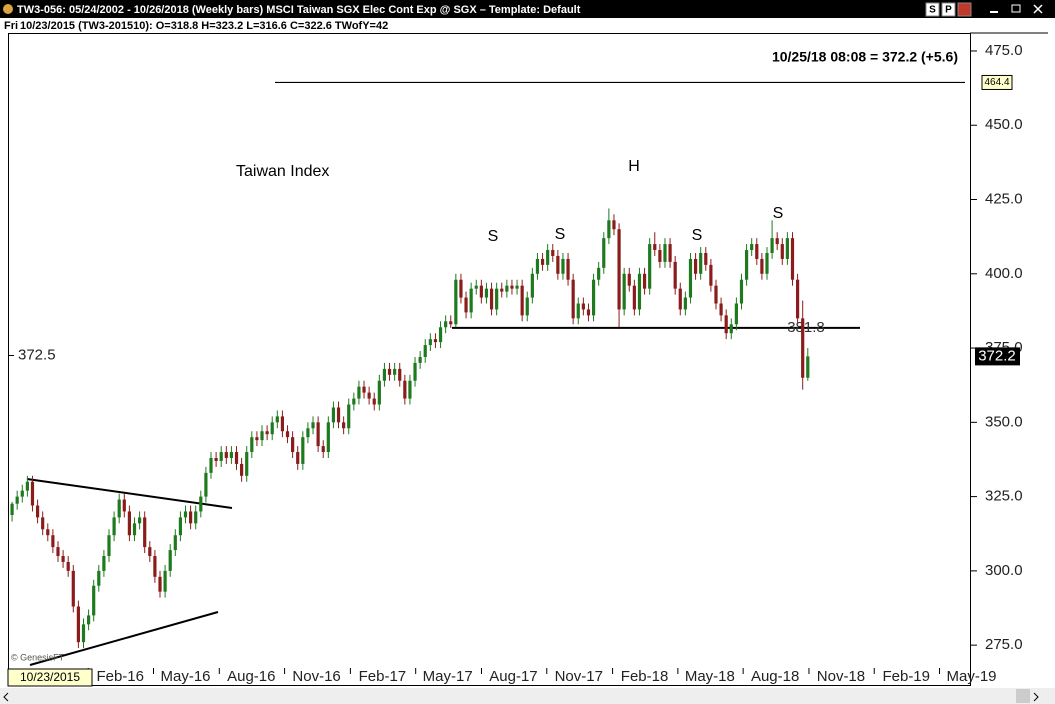 This screenshot has height=704, width=1055. What do you see at coordinates (1016, 8) in the screenshot?
I see `restore` at bounding box center [1016, 8].